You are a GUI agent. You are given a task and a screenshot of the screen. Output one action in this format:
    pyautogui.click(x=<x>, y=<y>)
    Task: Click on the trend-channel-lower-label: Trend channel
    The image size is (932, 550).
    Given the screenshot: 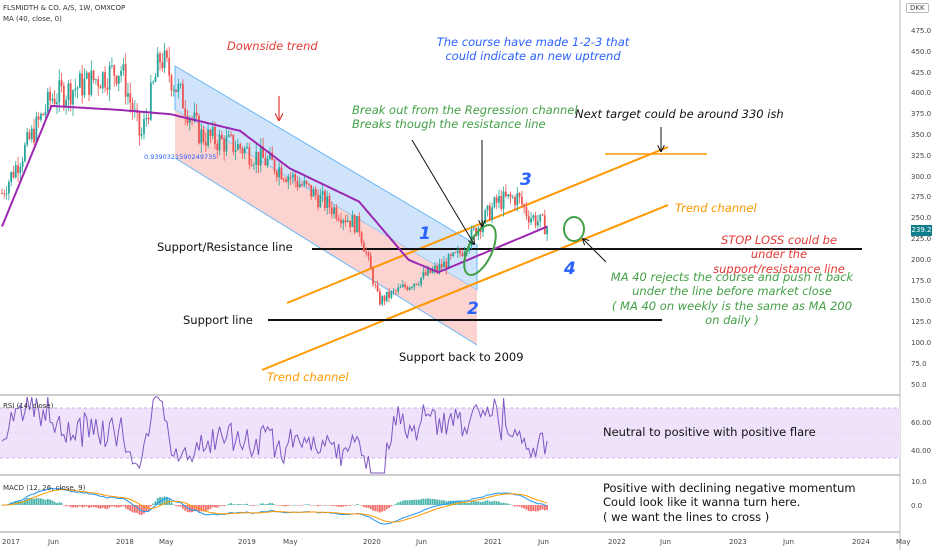 What is the action you would take?
    pyautogui.click(x=308, y=377)
    